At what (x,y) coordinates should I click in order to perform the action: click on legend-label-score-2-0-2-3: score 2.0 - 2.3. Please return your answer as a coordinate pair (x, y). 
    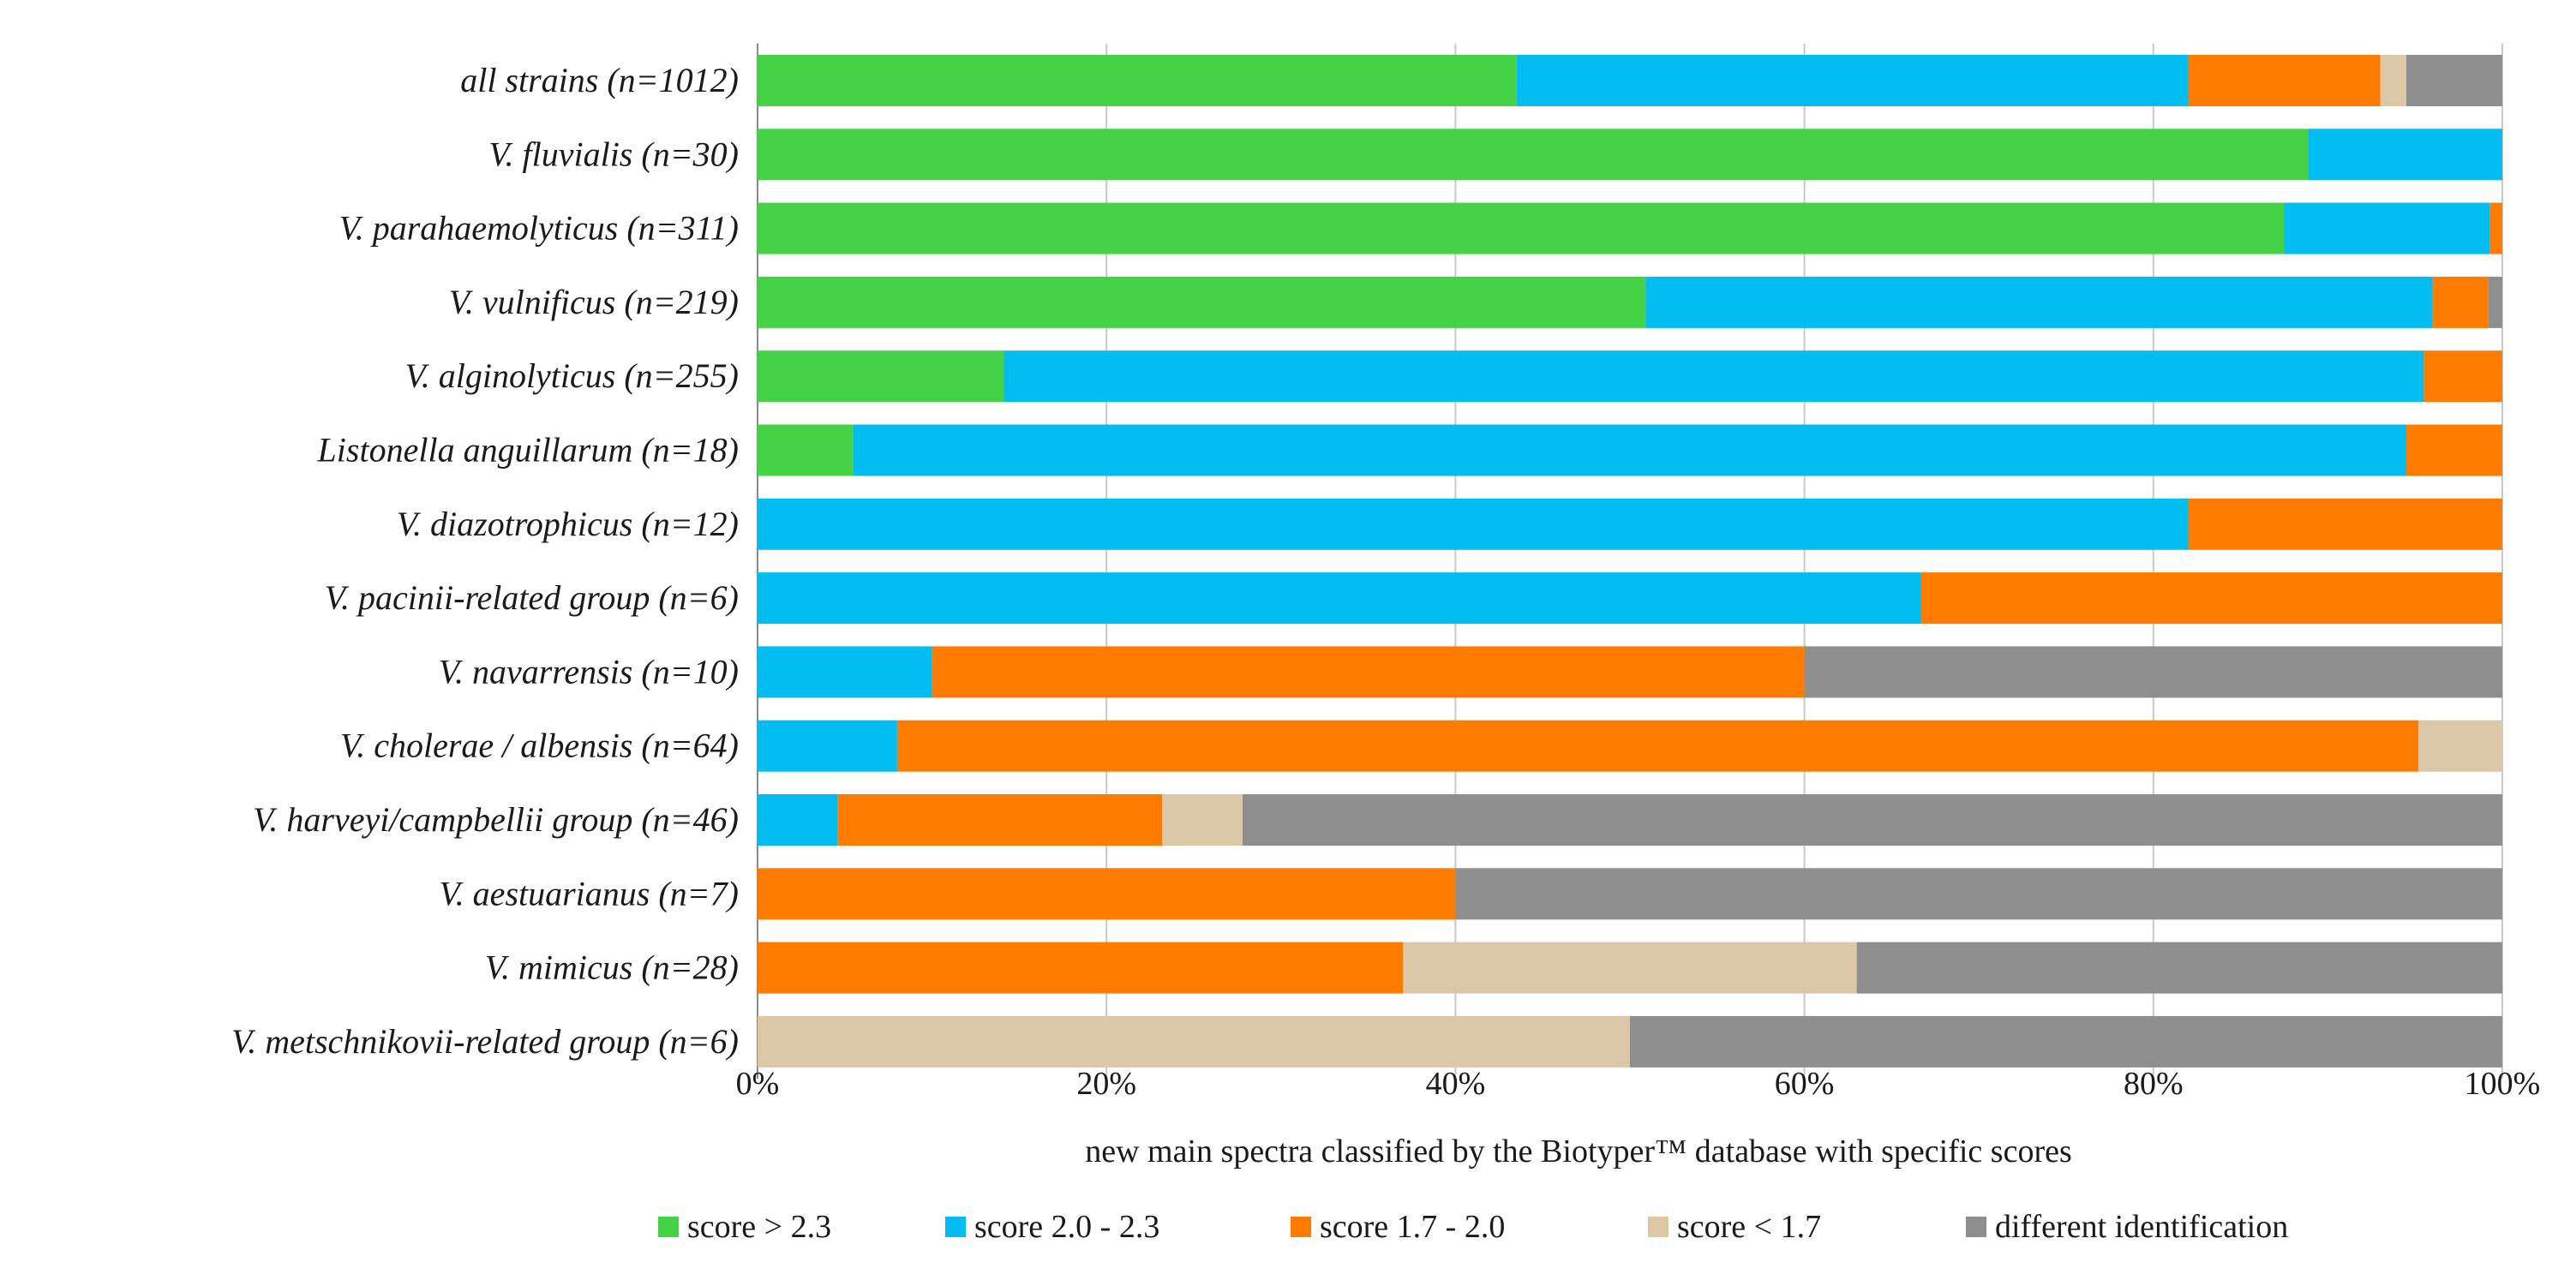
    Looking at the image, I should click on (1066, 1227).